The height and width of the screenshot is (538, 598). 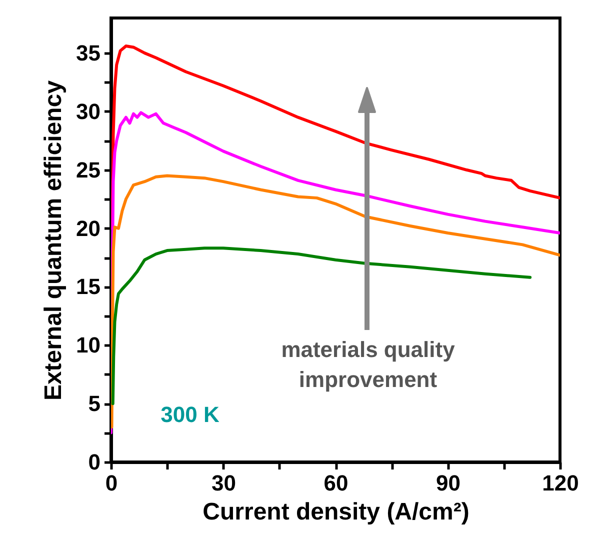 What do you see at coordinates (368, 364) in the screenshot?
I see `annotation: materials quality improvement` at bounding box center [368, 364].